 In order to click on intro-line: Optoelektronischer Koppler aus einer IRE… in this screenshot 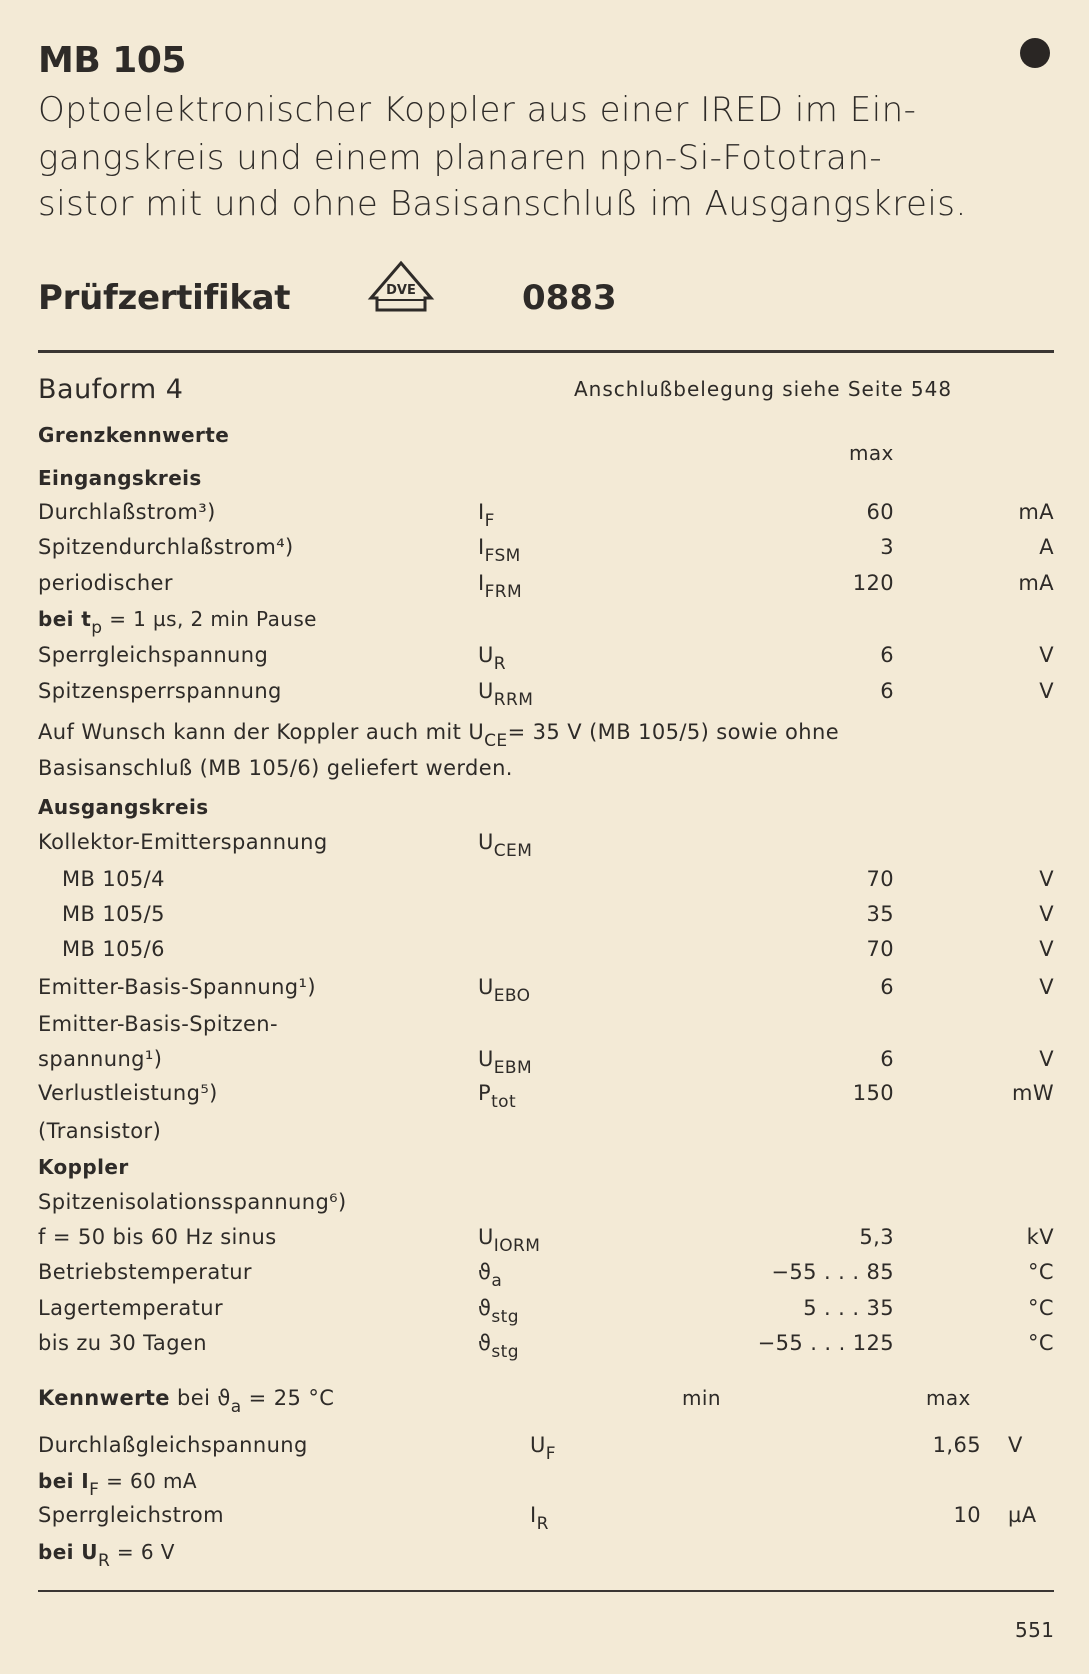, I will do `click(477, 110)`.